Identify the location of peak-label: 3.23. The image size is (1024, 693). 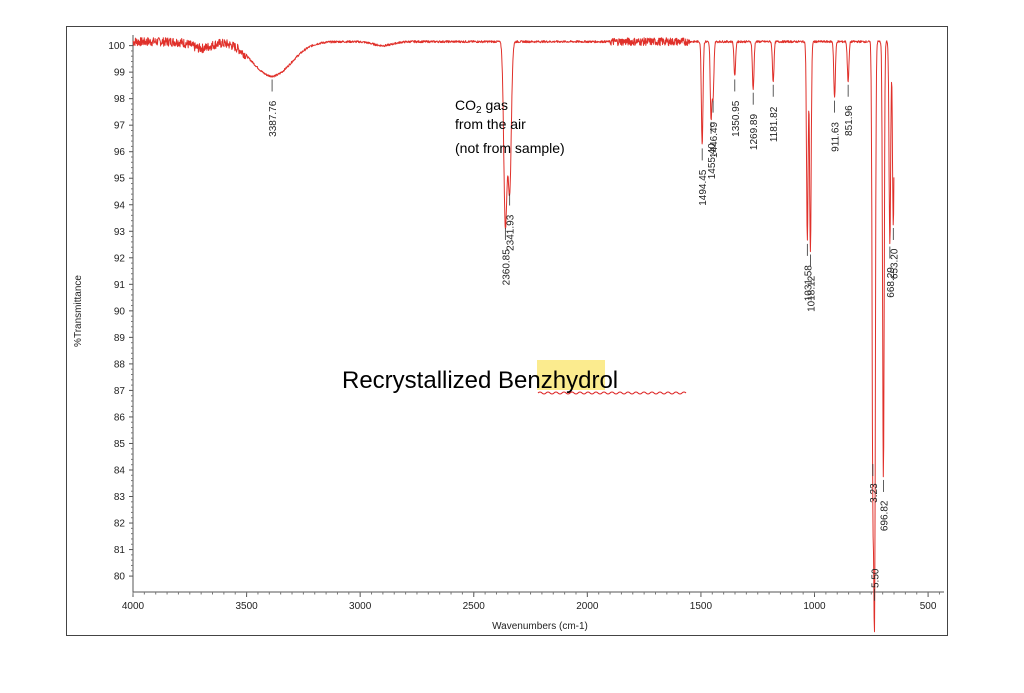
(874, 493).